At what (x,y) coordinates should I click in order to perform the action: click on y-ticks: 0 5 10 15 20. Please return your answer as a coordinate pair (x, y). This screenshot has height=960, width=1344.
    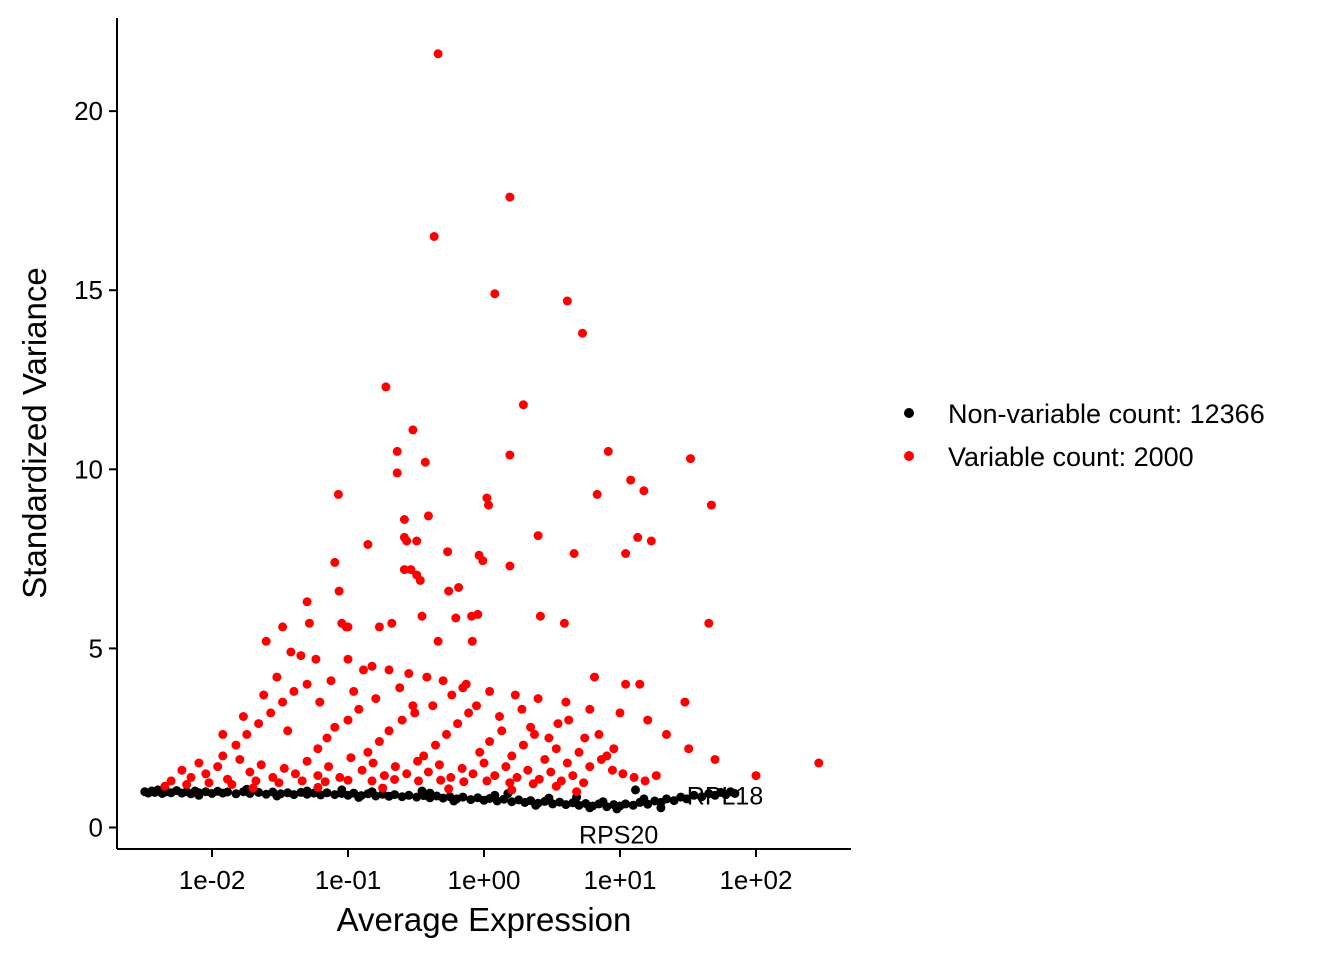
    Looking at the image, I should click on (95, 469).